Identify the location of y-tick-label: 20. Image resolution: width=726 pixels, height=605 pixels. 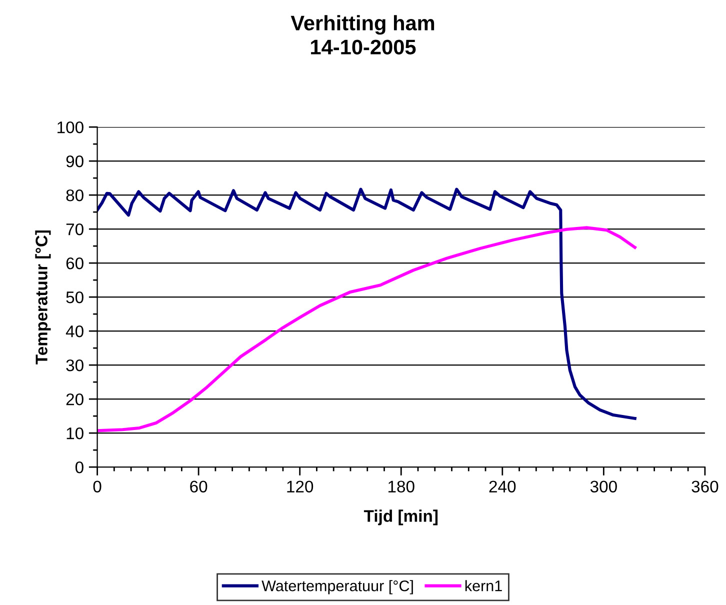
(75, 399).